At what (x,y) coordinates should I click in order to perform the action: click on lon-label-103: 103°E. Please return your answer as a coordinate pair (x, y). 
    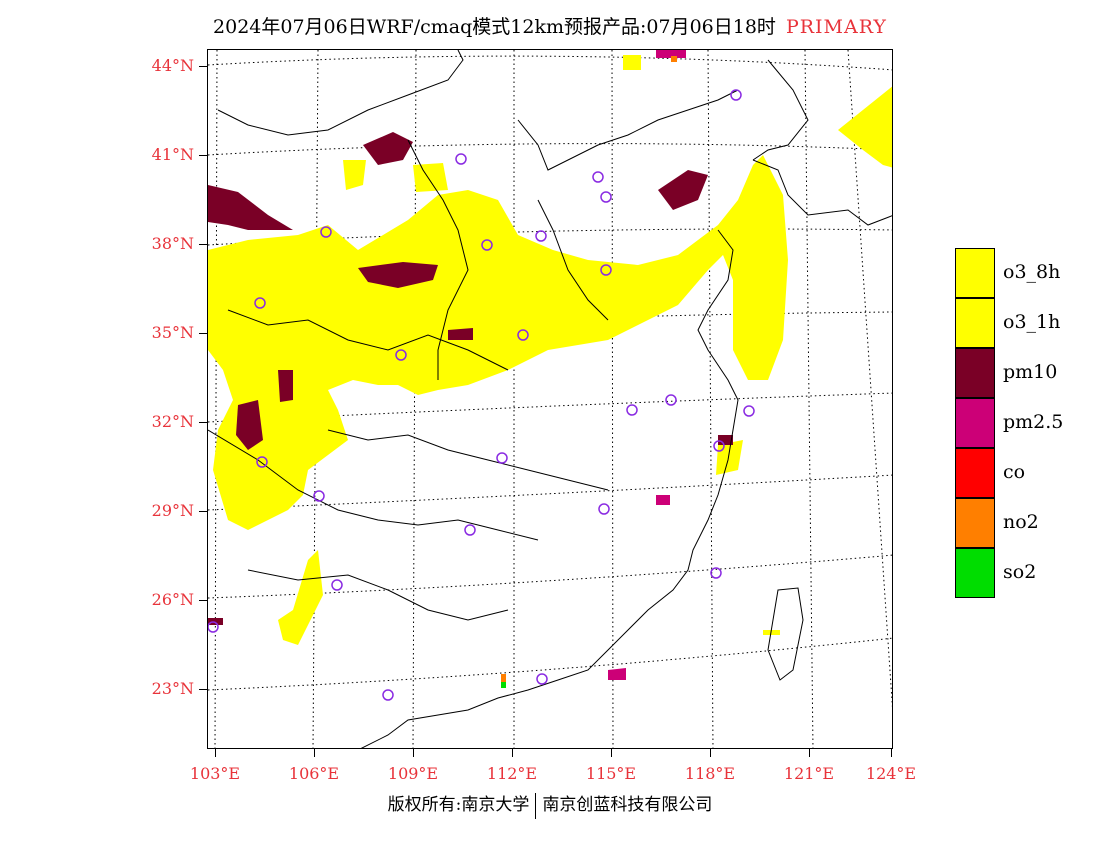
    Looking at the image, I should click on (215, 773).